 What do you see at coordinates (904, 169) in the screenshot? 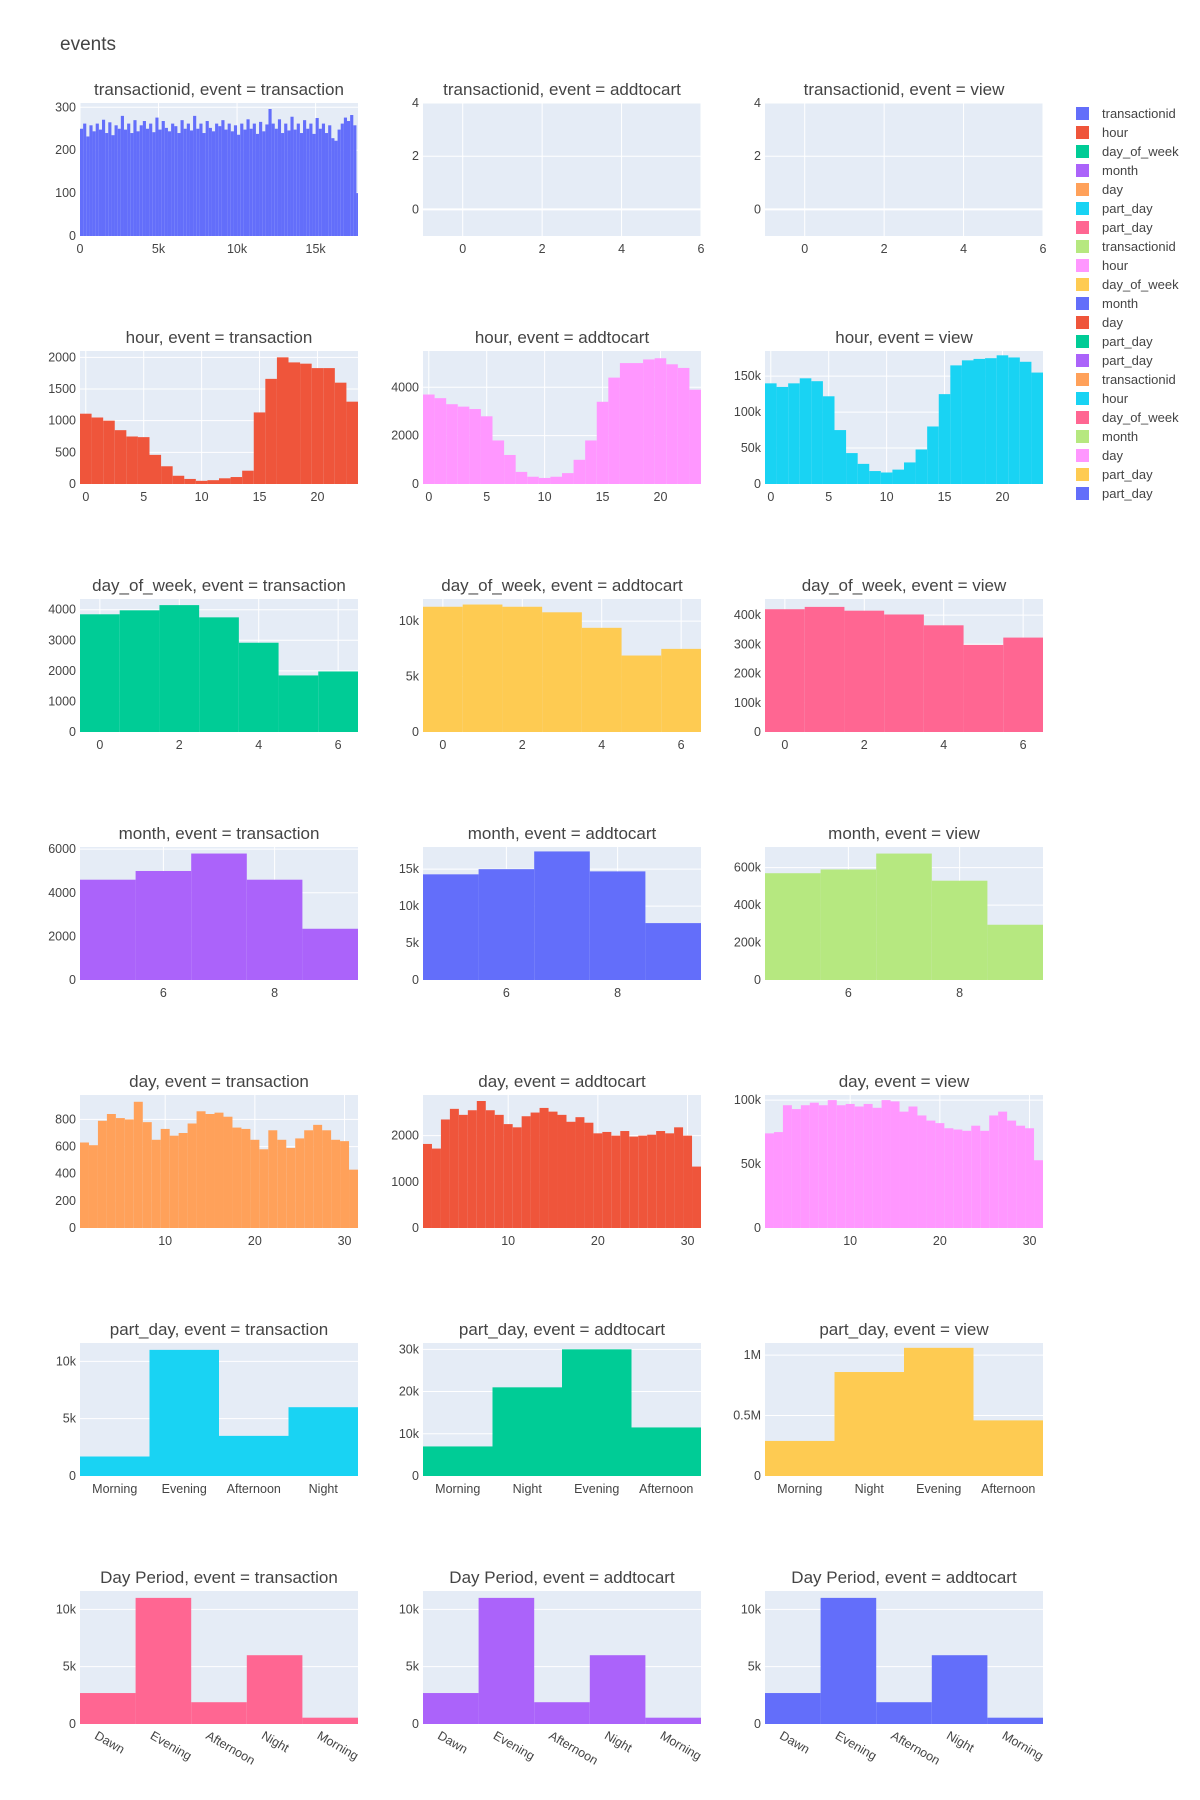
I see `plot-area` at bounding box center [904, 169].